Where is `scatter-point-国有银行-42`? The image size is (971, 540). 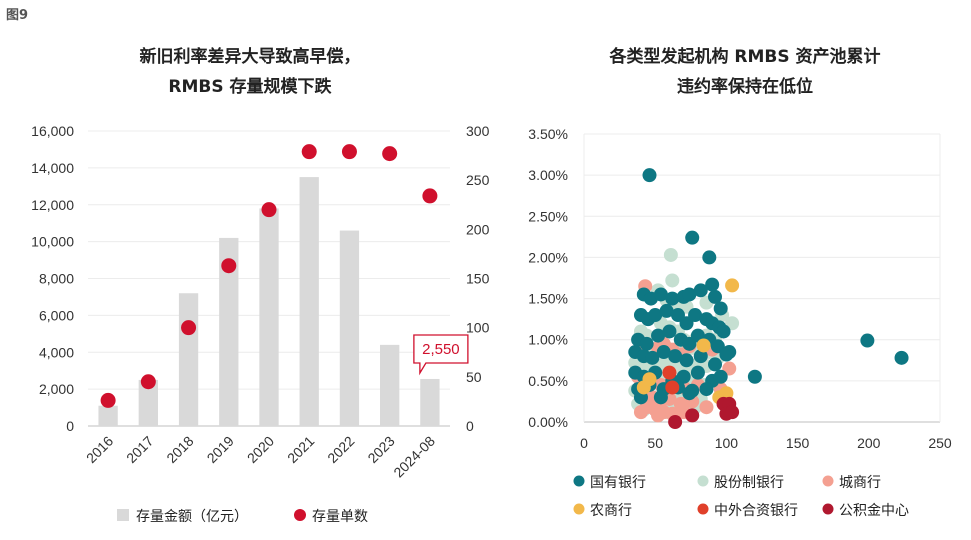
scatter-point-国有银行-42 is located at coordinates (726, 354).